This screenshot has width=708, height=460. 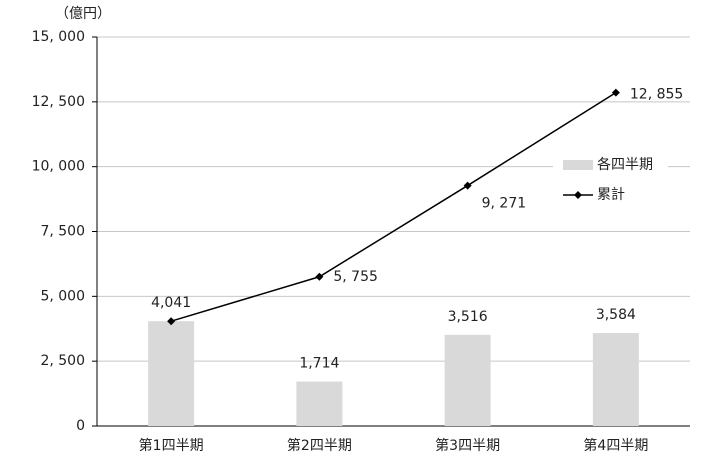 What do you see at coordinates (58, 102) in the screenshot?
I see `y-tick-label: 12, 500` at bounding box center [58, 102].